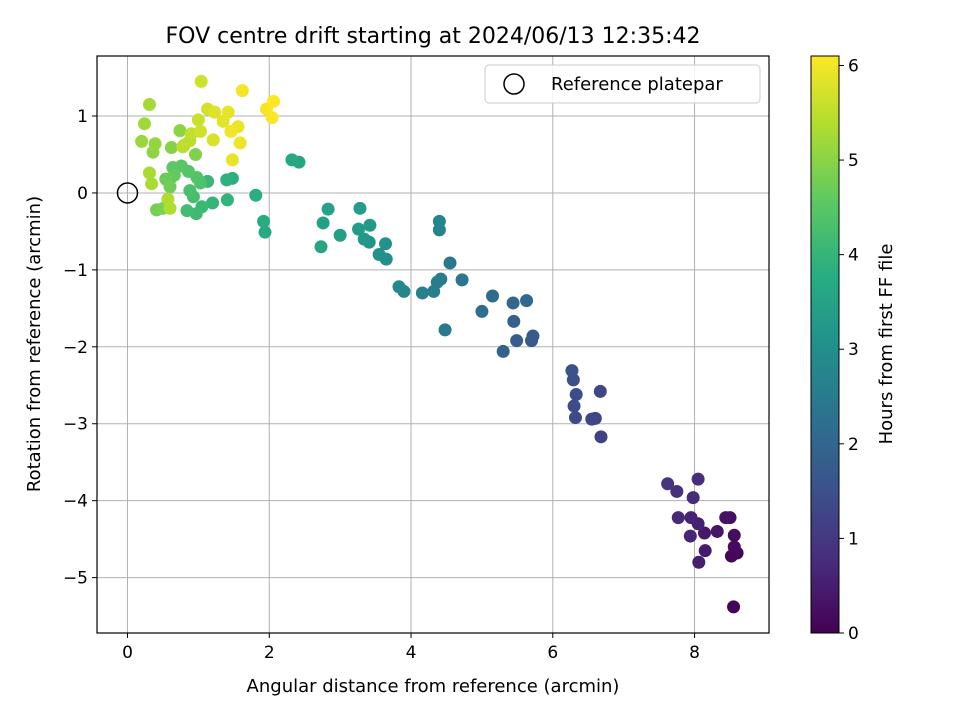 The height and width of the screenshot is (720, 960). Describe the element at coordinates (269, 653) in the screenshot. I see `x-tick-label: 2` at that location.